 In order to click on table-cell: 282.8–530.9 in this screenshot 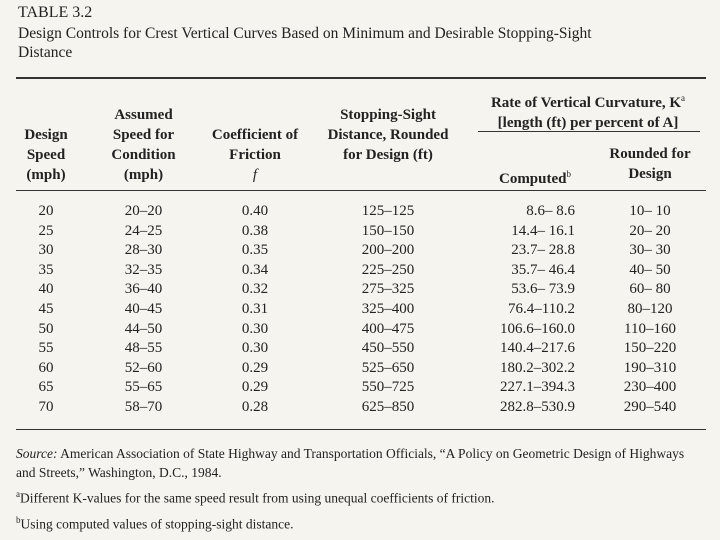, I will do `click(537, 407)`.